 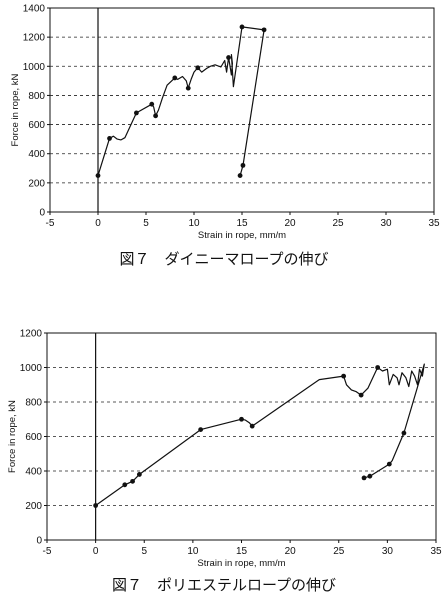 I want to click on polyester-chart-caption: 図７ ポリエステルロープの伸び, so click(x=224, y=585).